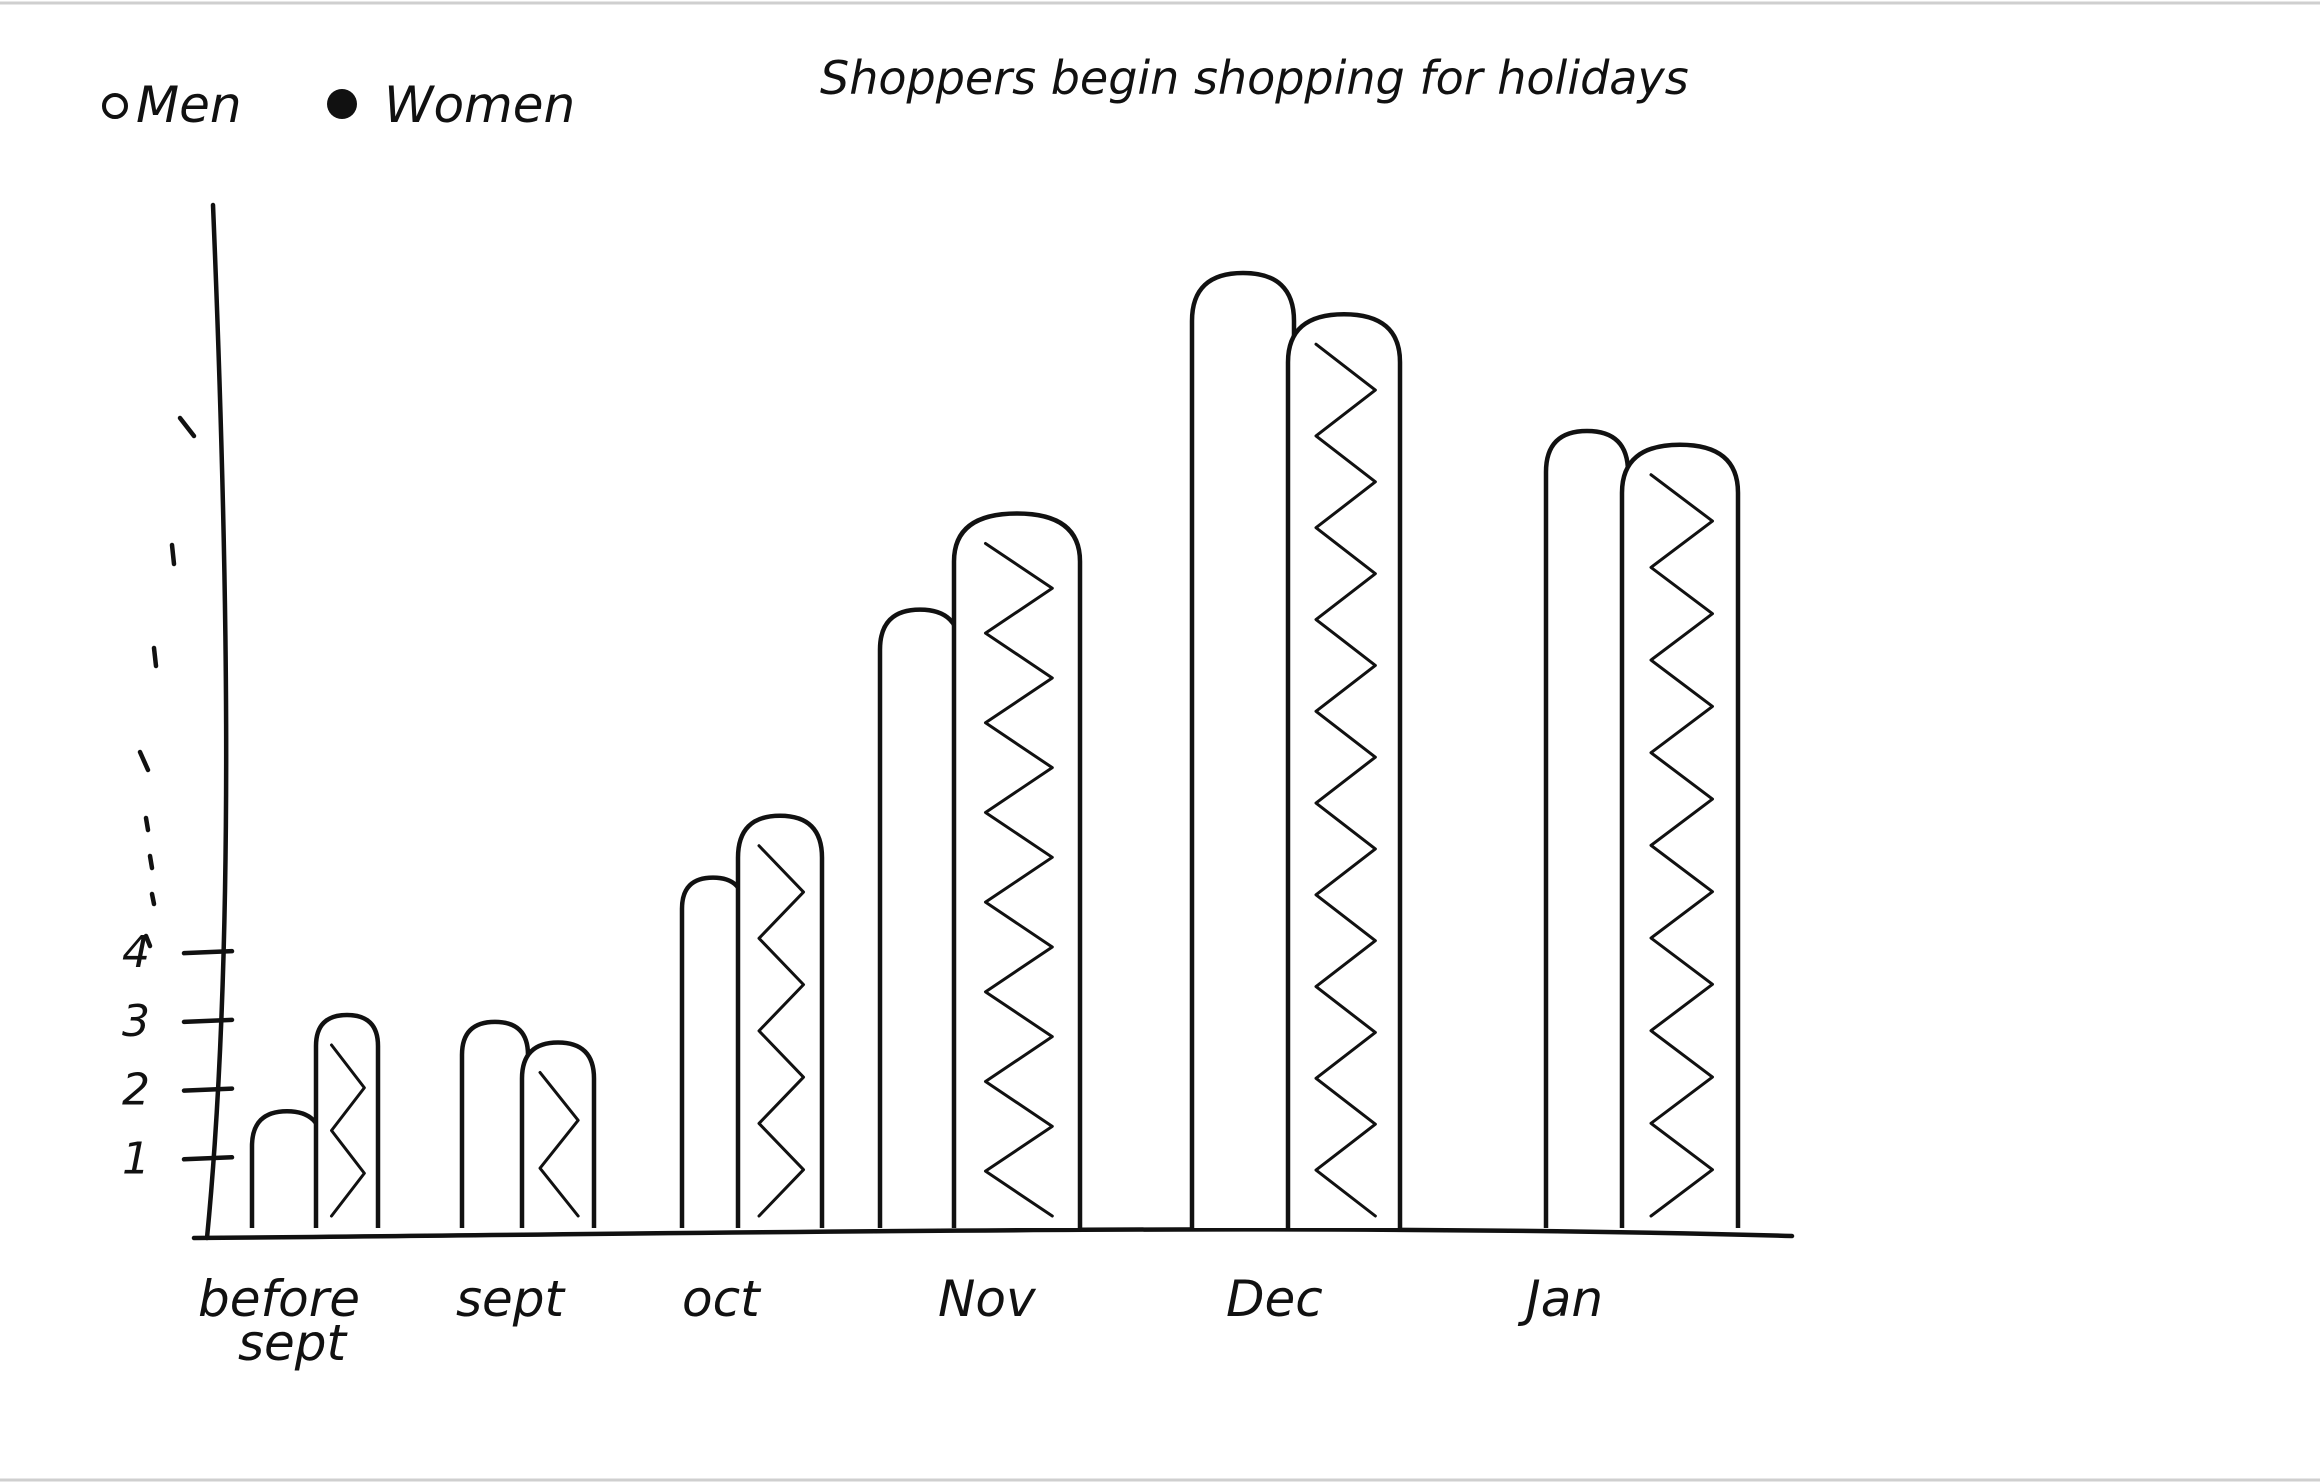 The height and width of the screenshot is (1484, 2320). I want to click on y-tick-label: 2, so click(136, 1090).